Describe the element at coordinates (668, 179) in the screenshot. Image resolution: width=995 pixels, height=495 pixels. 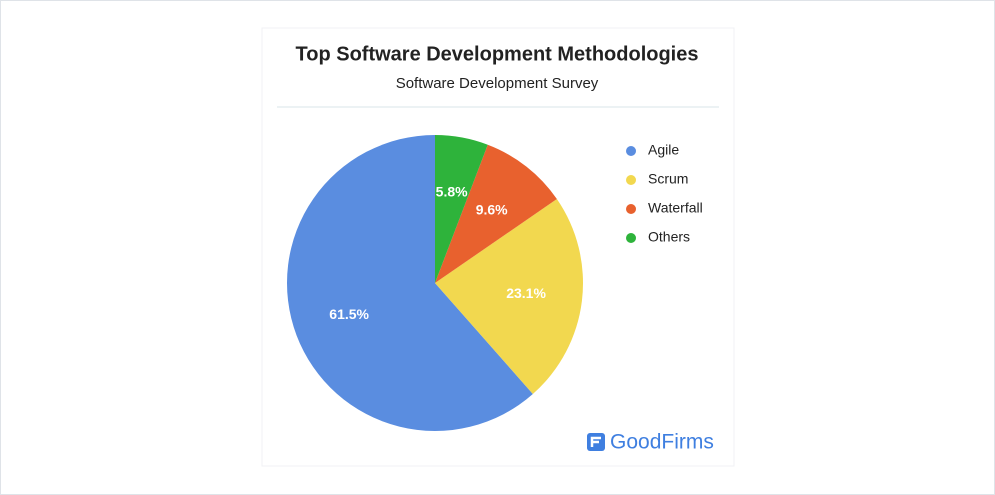
I see `legend-label: Scrum` at that location.